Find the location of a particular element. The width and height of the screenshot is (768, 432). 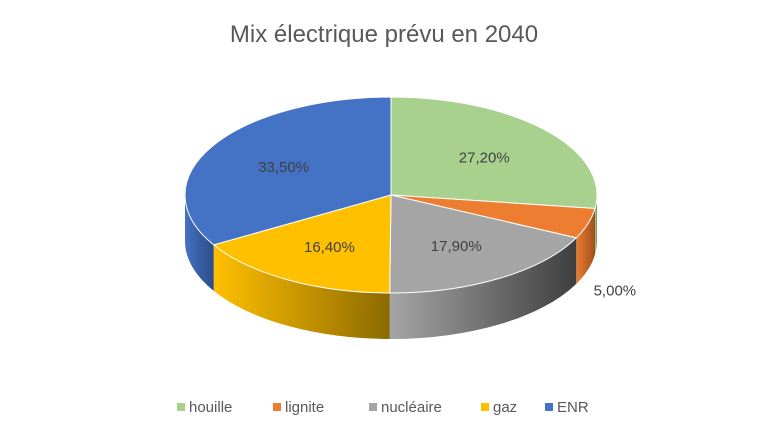

legend: houille lignite nucléaire gaz ENR is located at coordinates (383, 407).